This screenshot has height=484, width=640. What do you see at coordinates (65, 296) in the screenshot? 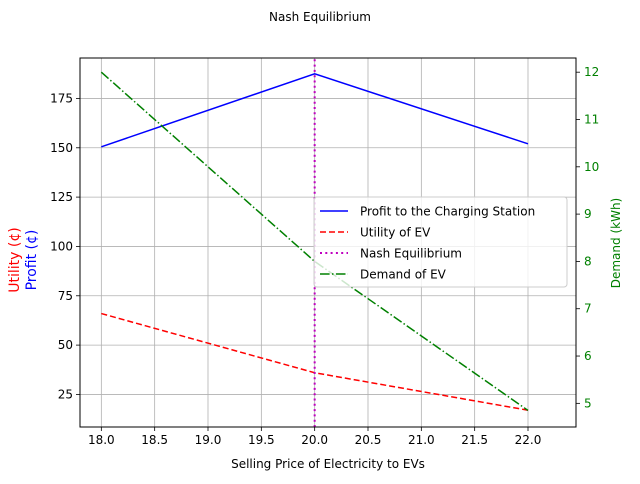
I see `y-left-tick-label: 75` at bounding box center [65, 296].